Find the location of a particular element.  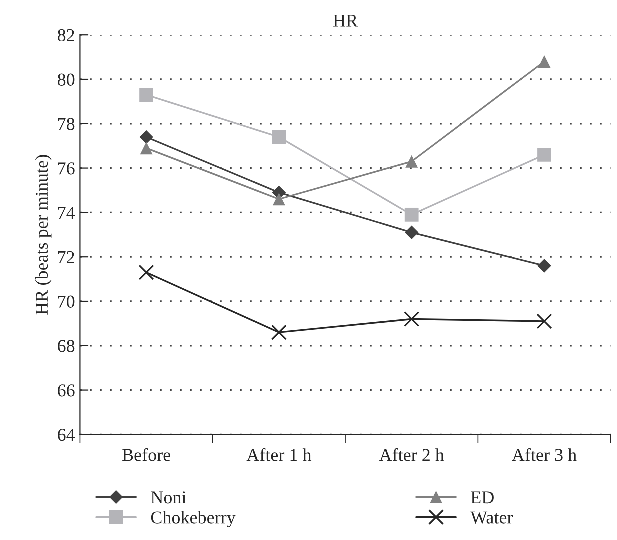

legend-label: ED is located at coordinates (482, 498).